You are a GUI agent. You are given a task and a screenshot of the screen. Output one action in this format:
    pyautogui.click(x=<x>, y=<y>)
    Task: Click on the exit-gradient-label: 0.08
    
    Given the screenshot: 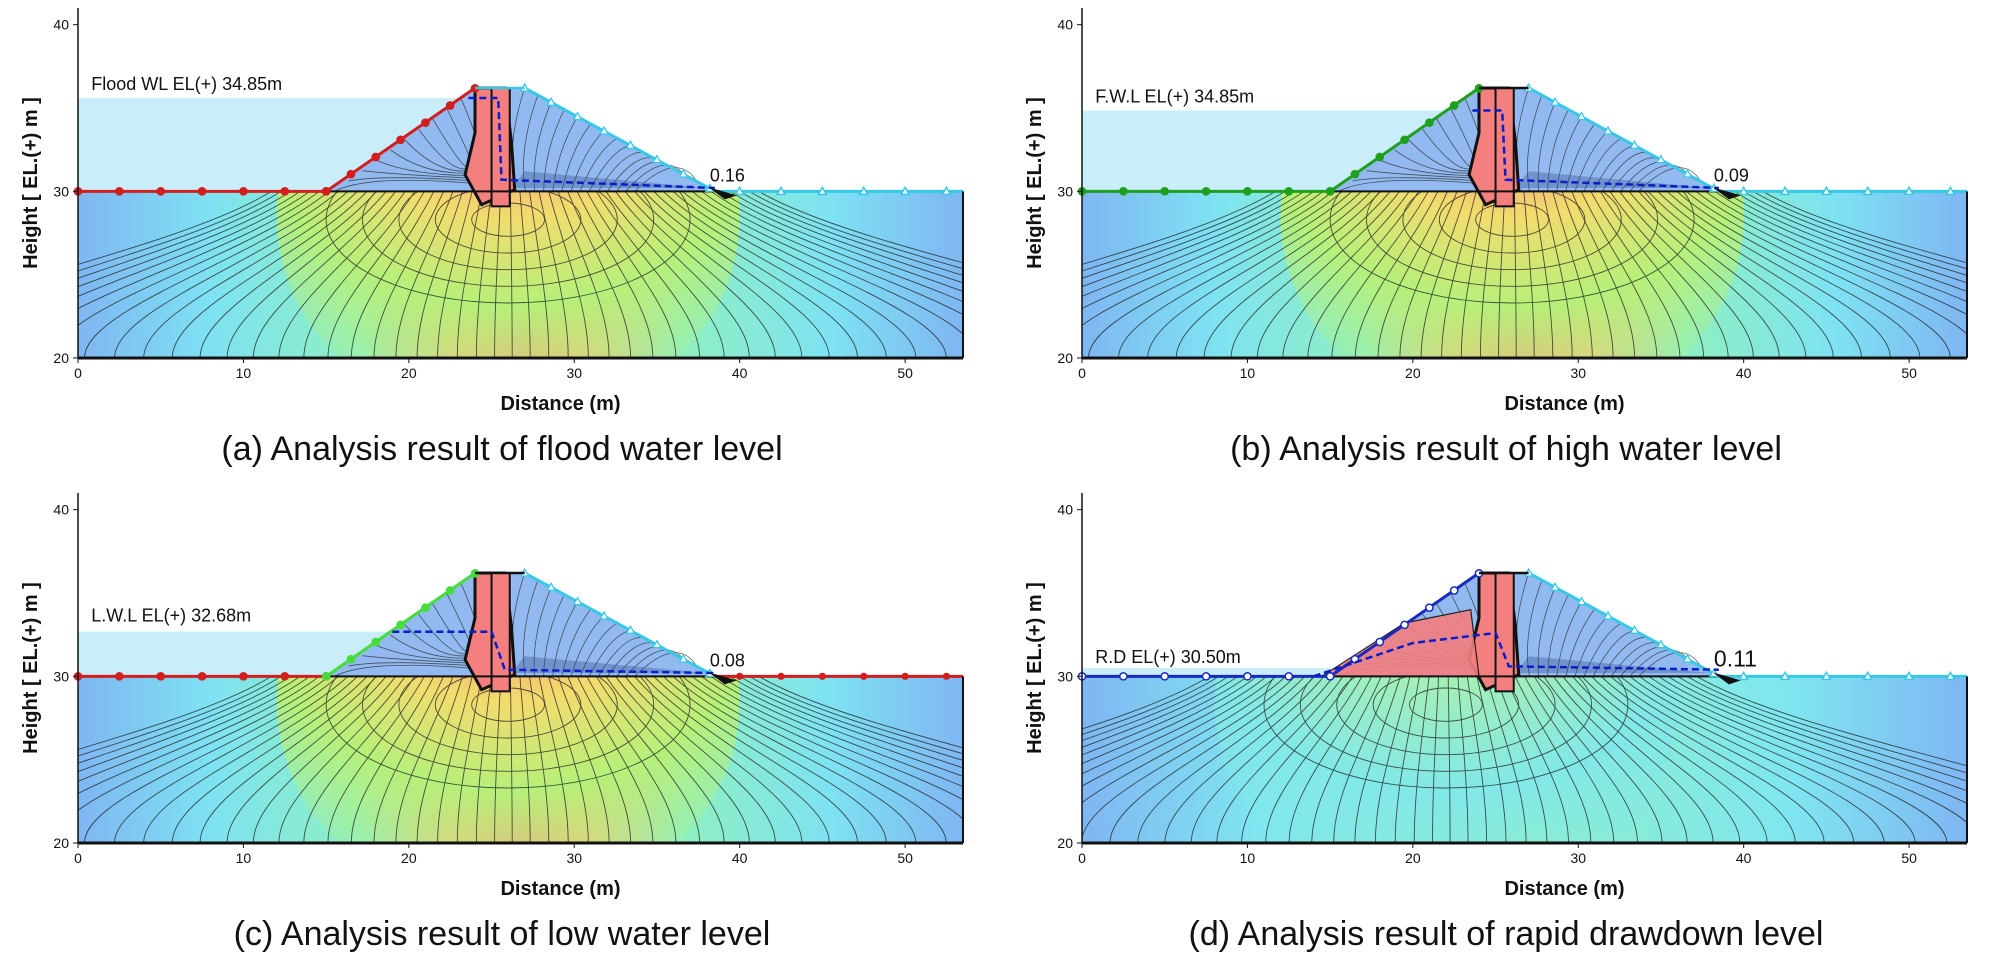 What is the action you would take?
    pyautogui.click(x=727, y=660)
    